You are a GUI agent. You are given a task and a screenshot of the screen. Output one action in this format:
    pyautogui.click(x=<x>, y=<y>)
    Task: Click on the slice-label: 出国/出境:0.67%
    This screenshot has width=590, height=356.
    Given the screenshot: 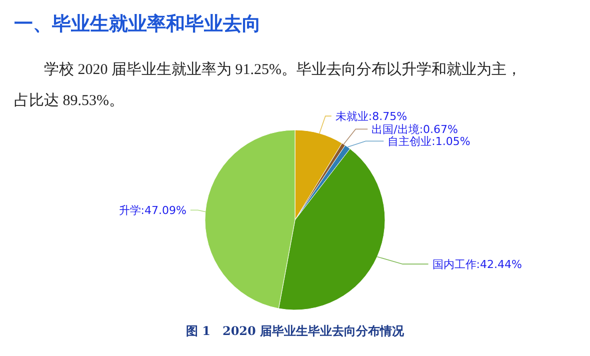 What is the action you would take?
    pyautogui.click(x=415, y=129)
    